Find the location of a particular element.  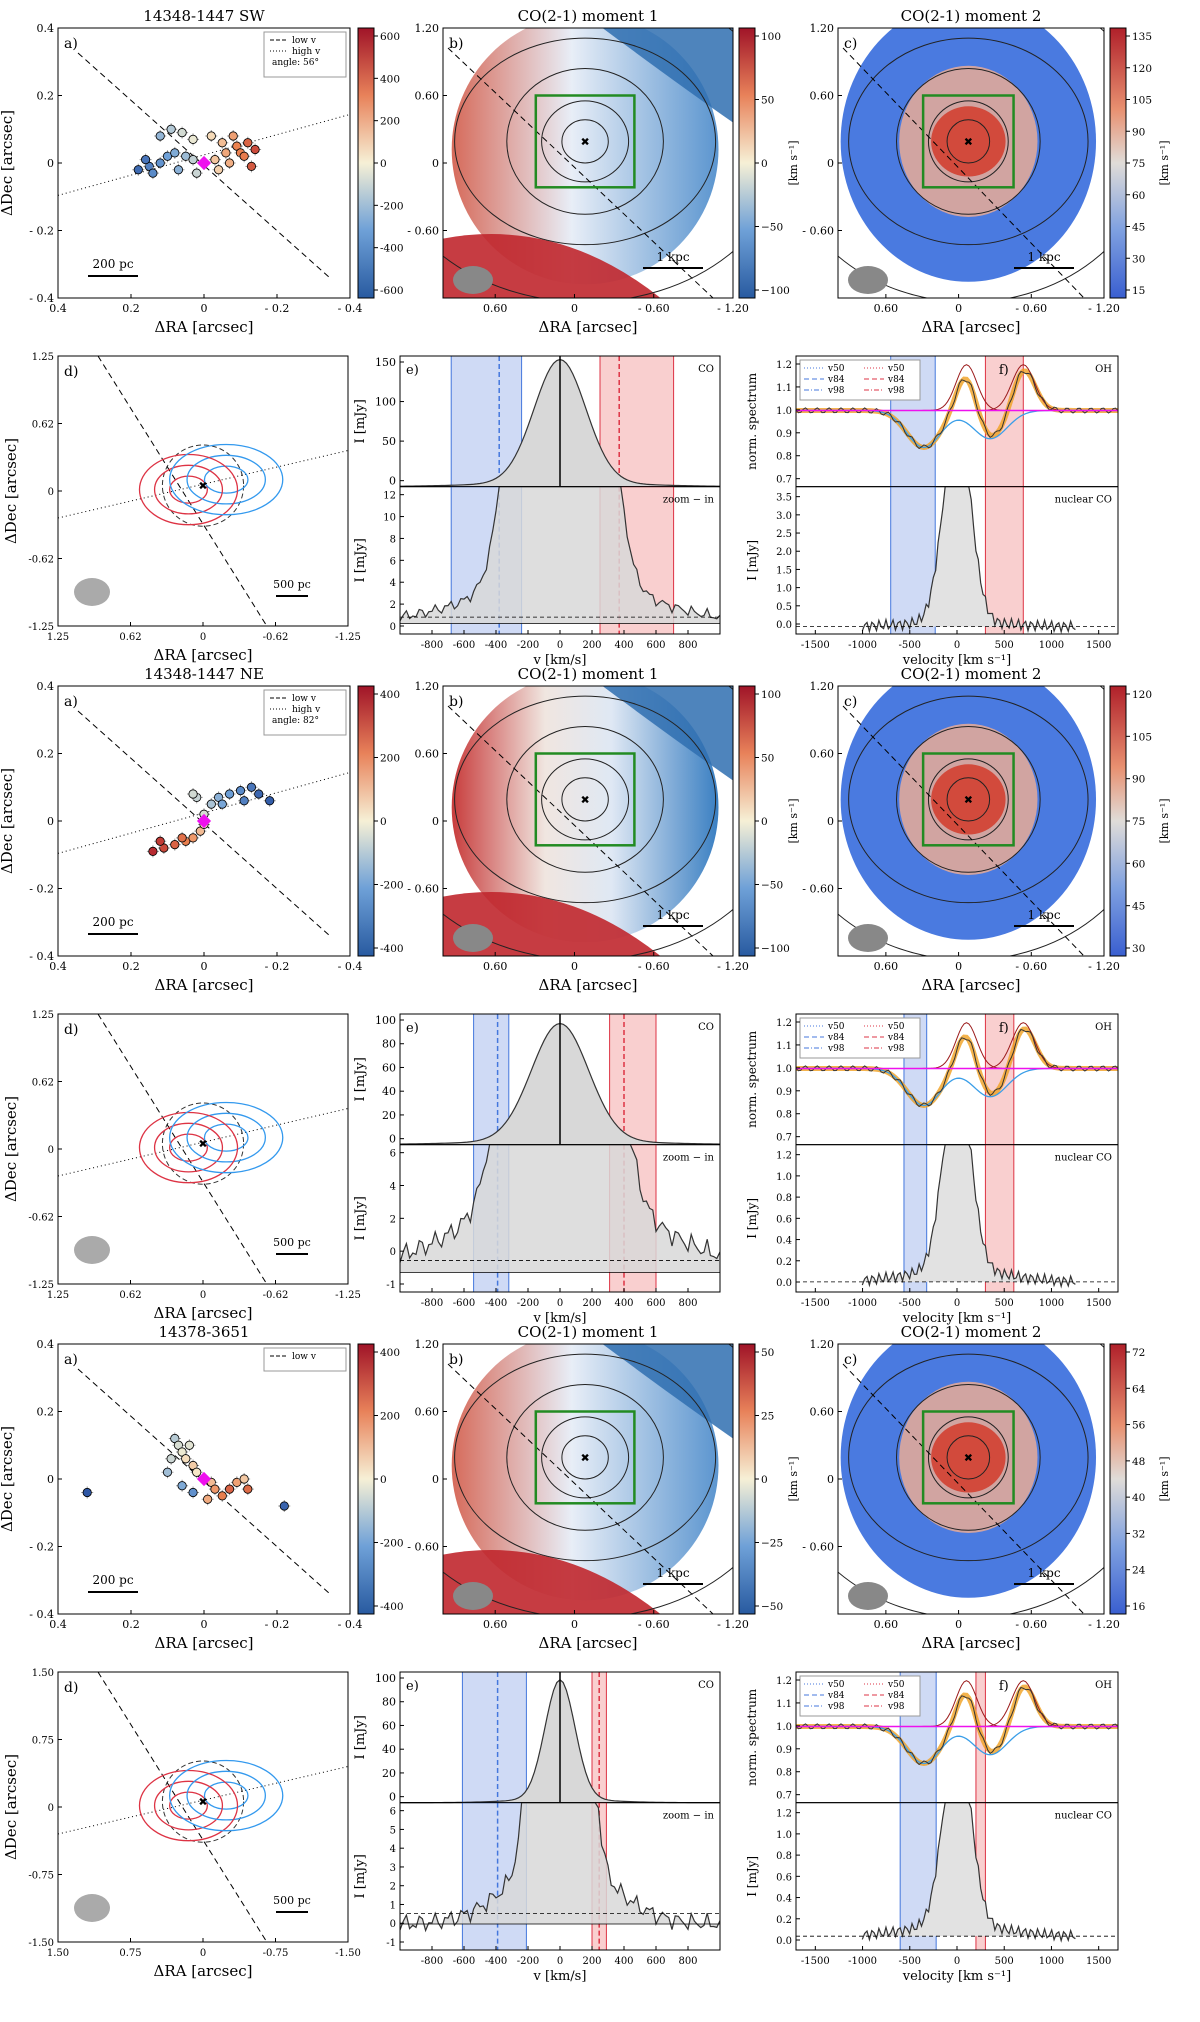

colorbar-tick-label: 24 is located at coordinates (1139, 1571).